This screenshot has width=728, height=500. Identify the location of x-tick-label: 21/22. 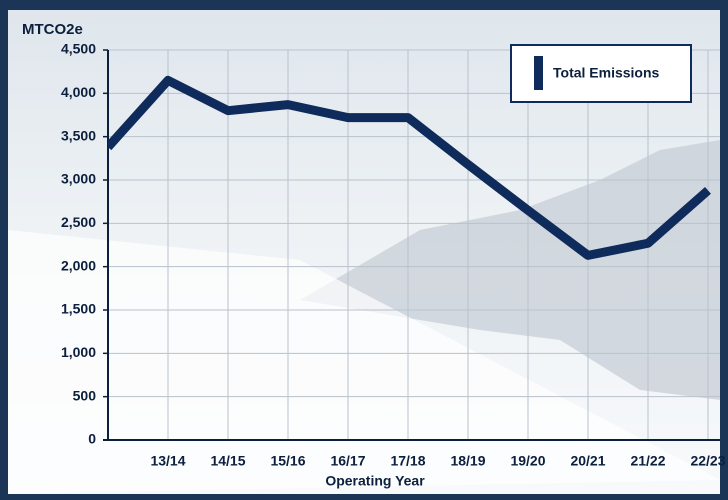
(647, 461).